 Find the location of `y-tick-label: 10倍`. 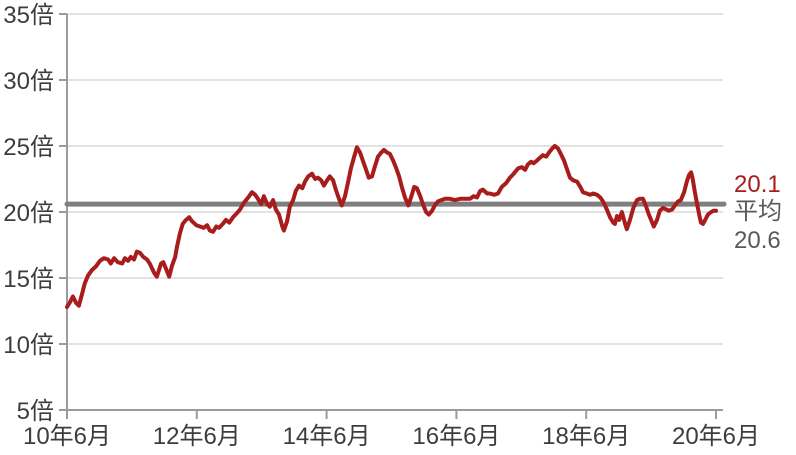

y-tick-label: 10倍 is located at coordinates (28, 345).